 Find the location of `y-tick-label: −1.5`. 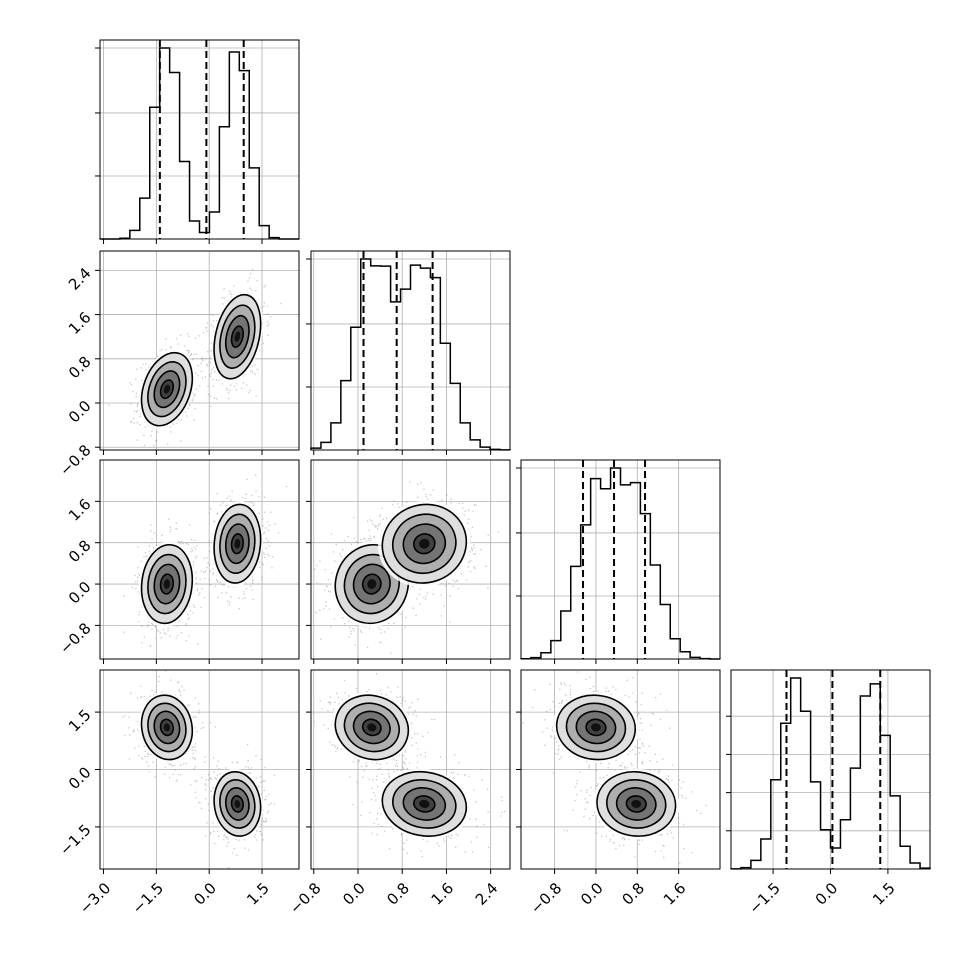

y-tick-label: −1.5 is located at coordinates (75, 840).